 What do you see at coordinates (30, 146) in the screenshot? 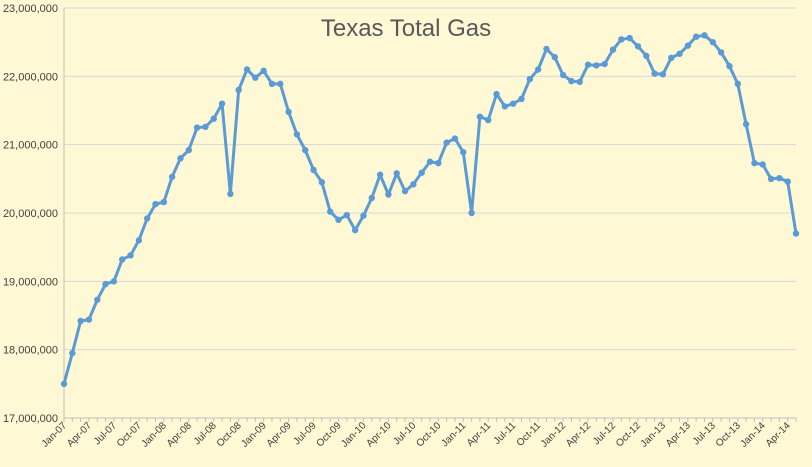
I see `y-tick-label: 21,000,000` at bounding box center [30, 146].